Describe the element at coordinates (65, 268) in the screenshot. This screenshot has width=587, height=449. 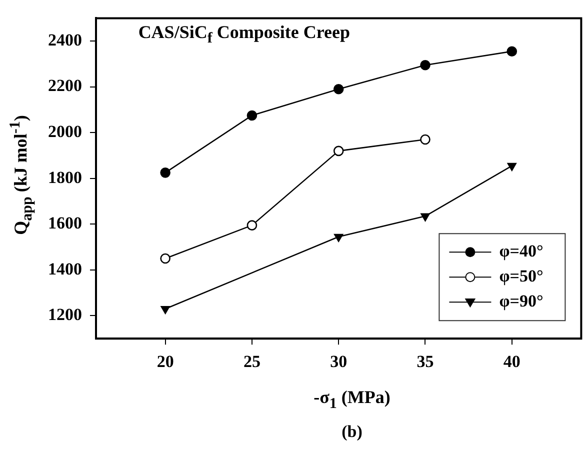
I see `y-tick-label: 1400` at that location.